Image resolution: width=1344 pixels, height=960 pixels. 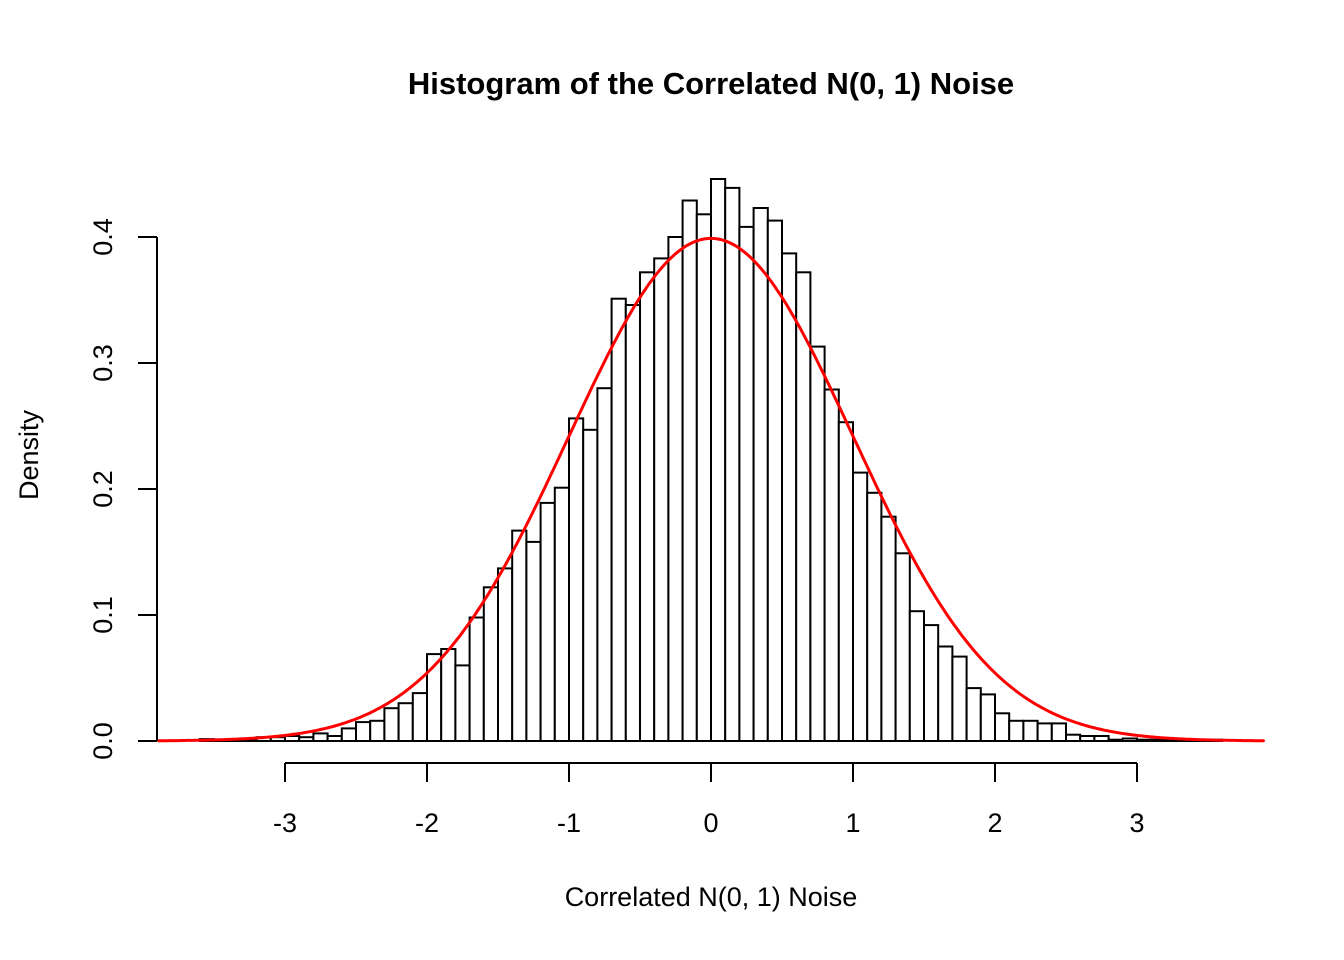 I want to click on y-tick-label: 0.1, so click(x=103, y=615).